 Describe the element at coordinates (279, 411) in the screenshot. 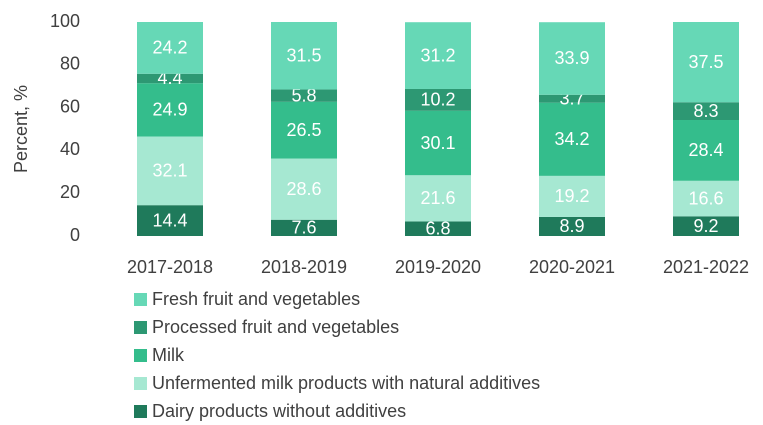

I see `legend-label: Dairy products without additives` at that location.